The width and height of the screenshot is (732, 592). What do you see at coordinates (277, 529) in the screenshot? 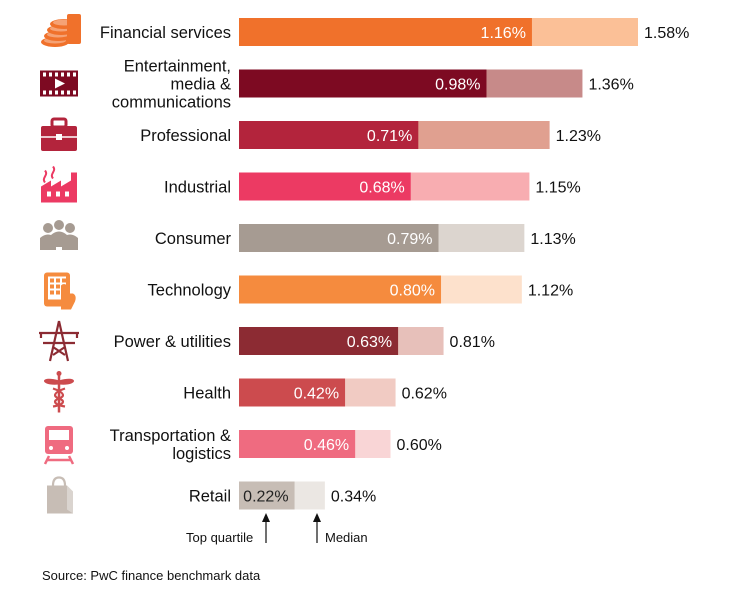
I see `legend: Top quartile Median` at bounding box center [277, 529].